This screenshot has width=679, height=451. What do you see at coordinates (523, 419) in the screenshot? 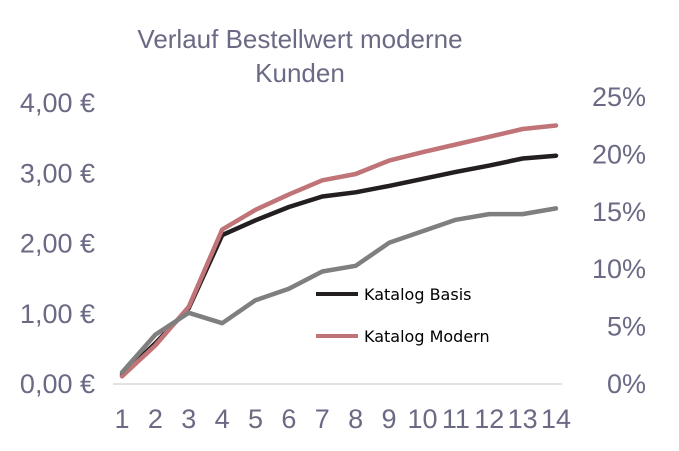
I see `x-tick-label: 13` at bounding box center [523, 419].